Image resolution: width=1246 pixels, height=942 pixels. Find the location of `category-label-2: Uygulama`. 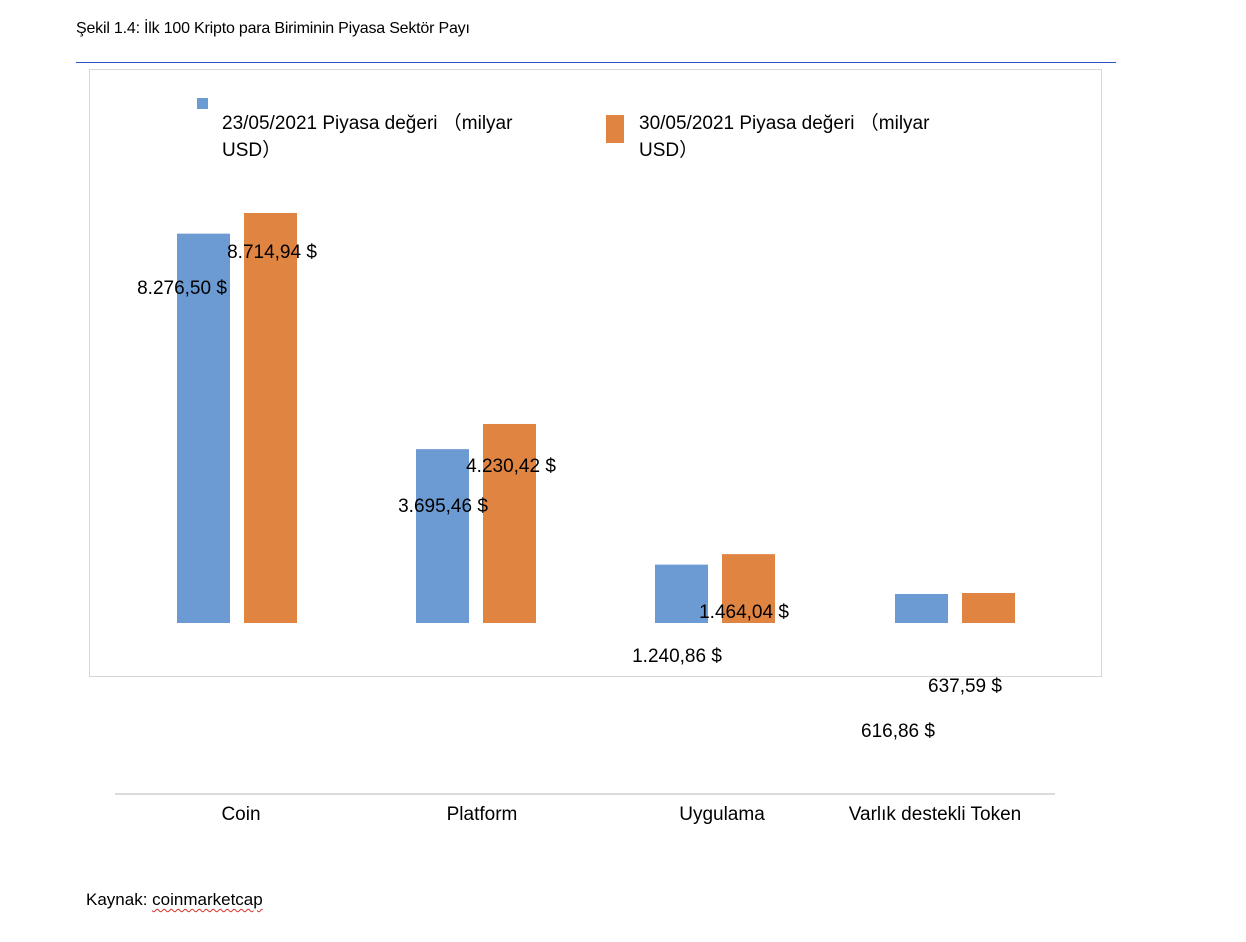

category-label-2: Uygulama is located at coordinates (722, 814).